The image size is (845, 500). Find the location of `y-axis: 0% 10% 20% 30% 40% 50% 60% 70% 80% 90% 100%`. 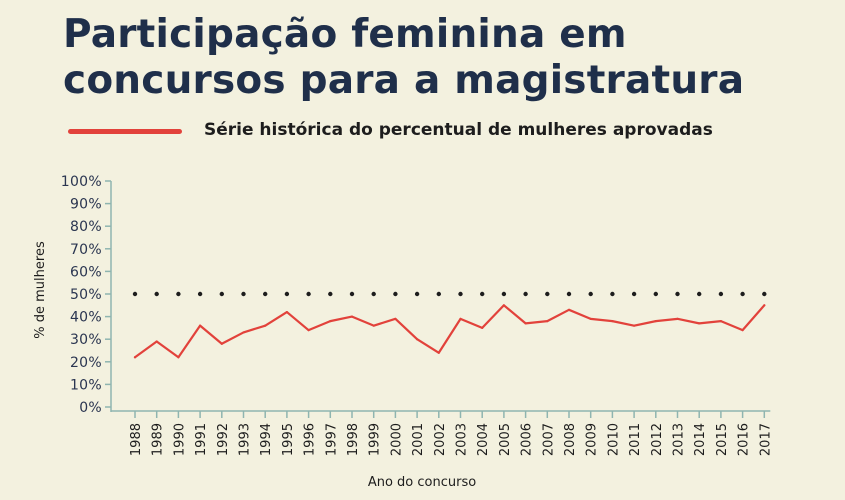

y-axis: 0% 10% 20% 30% 40% 50% 60% 70% 80% 90% 100% is located at coordinates (86, 295).